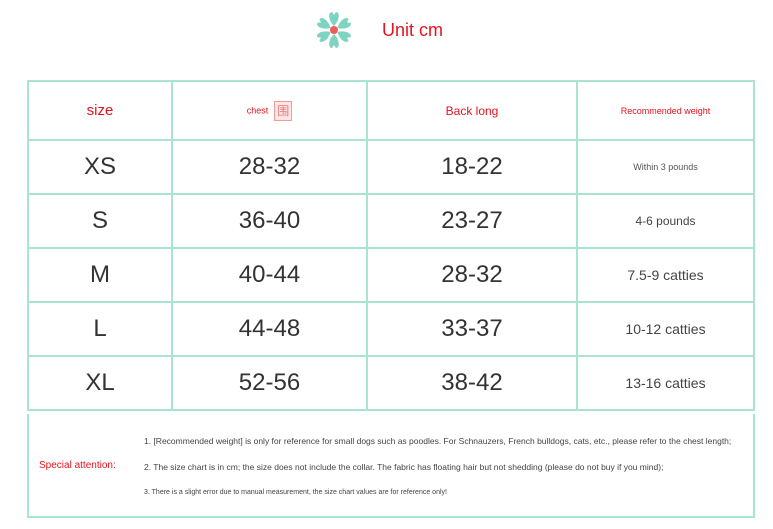  I want to click on back-long-cell: 38-42, so click(472, 383).